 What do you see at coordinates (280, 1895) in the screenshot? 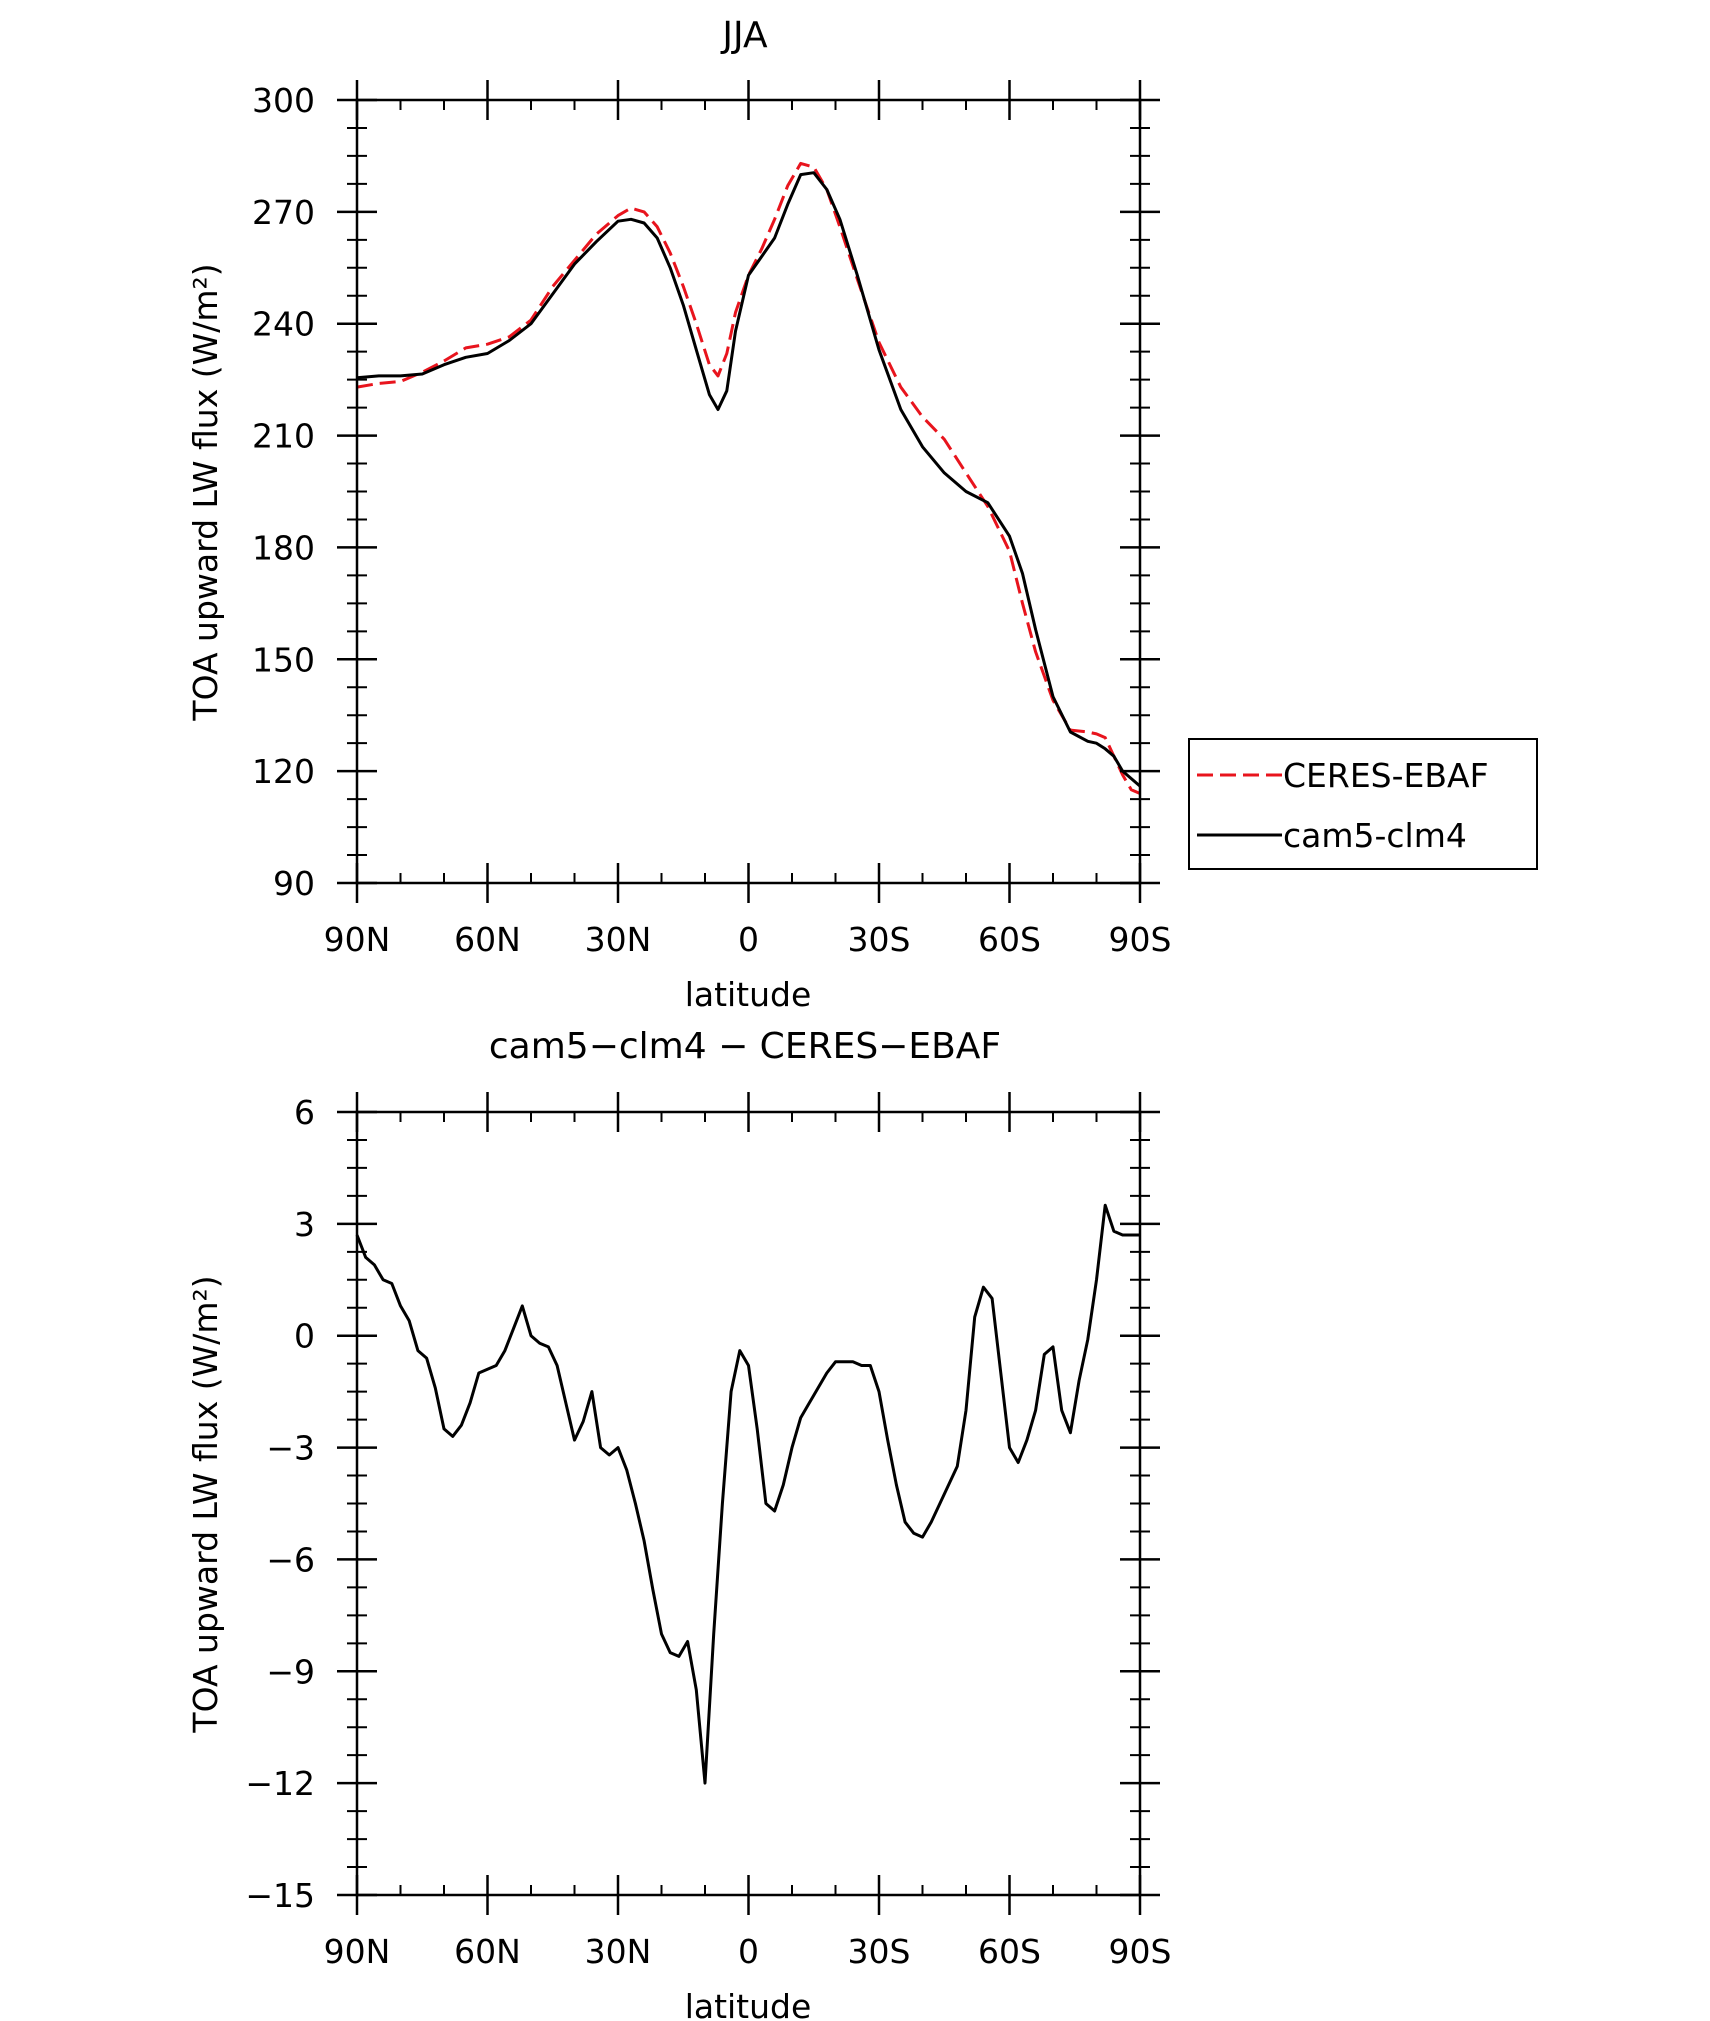
I see `bottom-y-tick-label: −15` at bounding box center [280, 1895].